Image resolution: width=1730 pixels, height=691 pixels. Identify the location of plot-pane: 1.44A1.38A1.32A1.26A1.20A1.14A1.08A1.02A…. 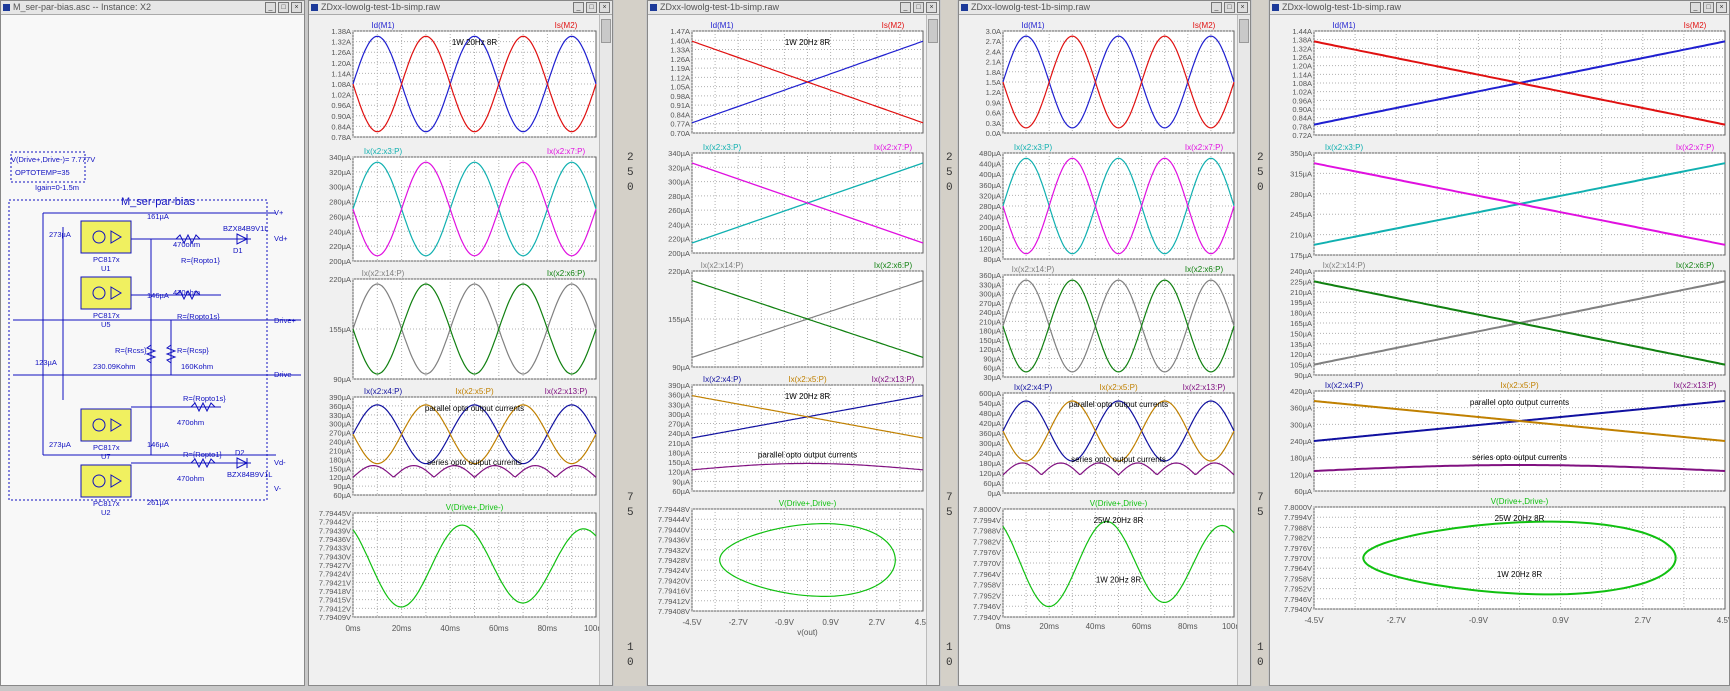
(1509, 80).